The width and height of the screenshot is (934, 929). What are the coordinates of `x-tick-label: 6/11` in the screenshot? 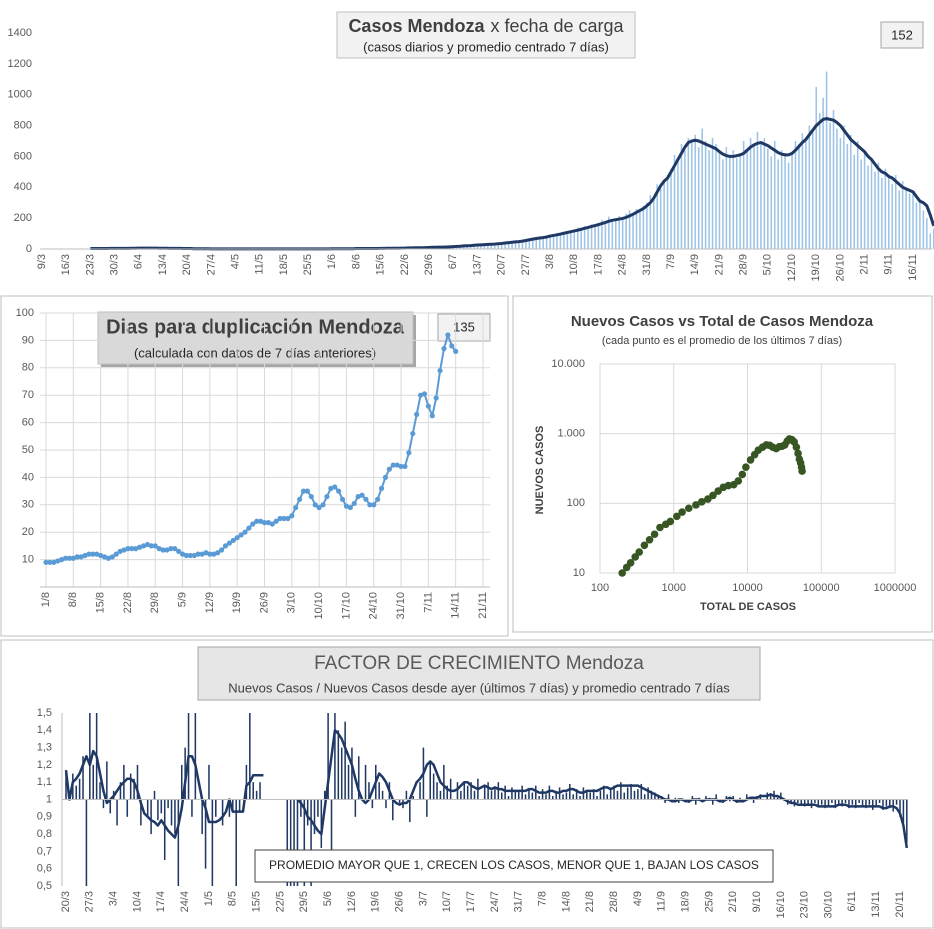 It's located at (852, 901).